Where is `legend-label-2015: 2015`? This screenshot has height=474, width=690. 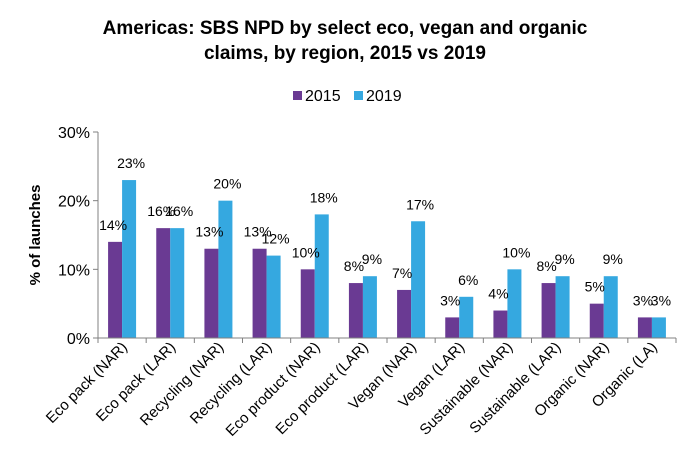
legend-label-2015: 2015 is located at coordinates (323, 96).